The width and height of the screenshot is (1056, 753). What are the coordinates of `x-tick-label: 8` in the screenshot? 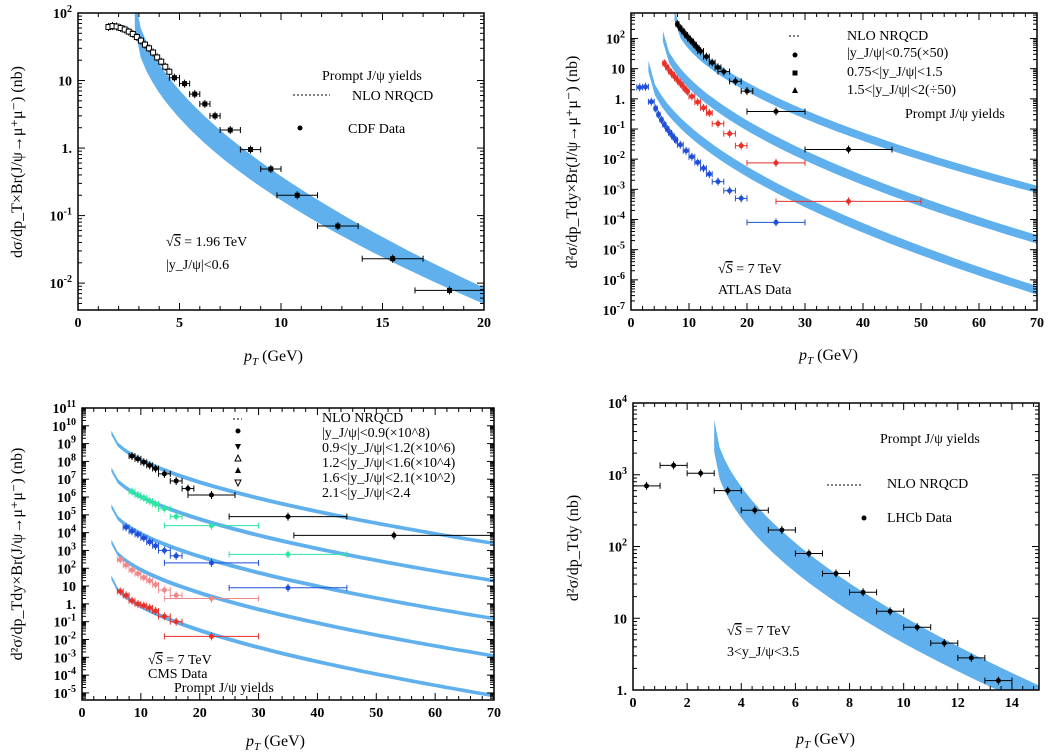 It's located at (849, 703).